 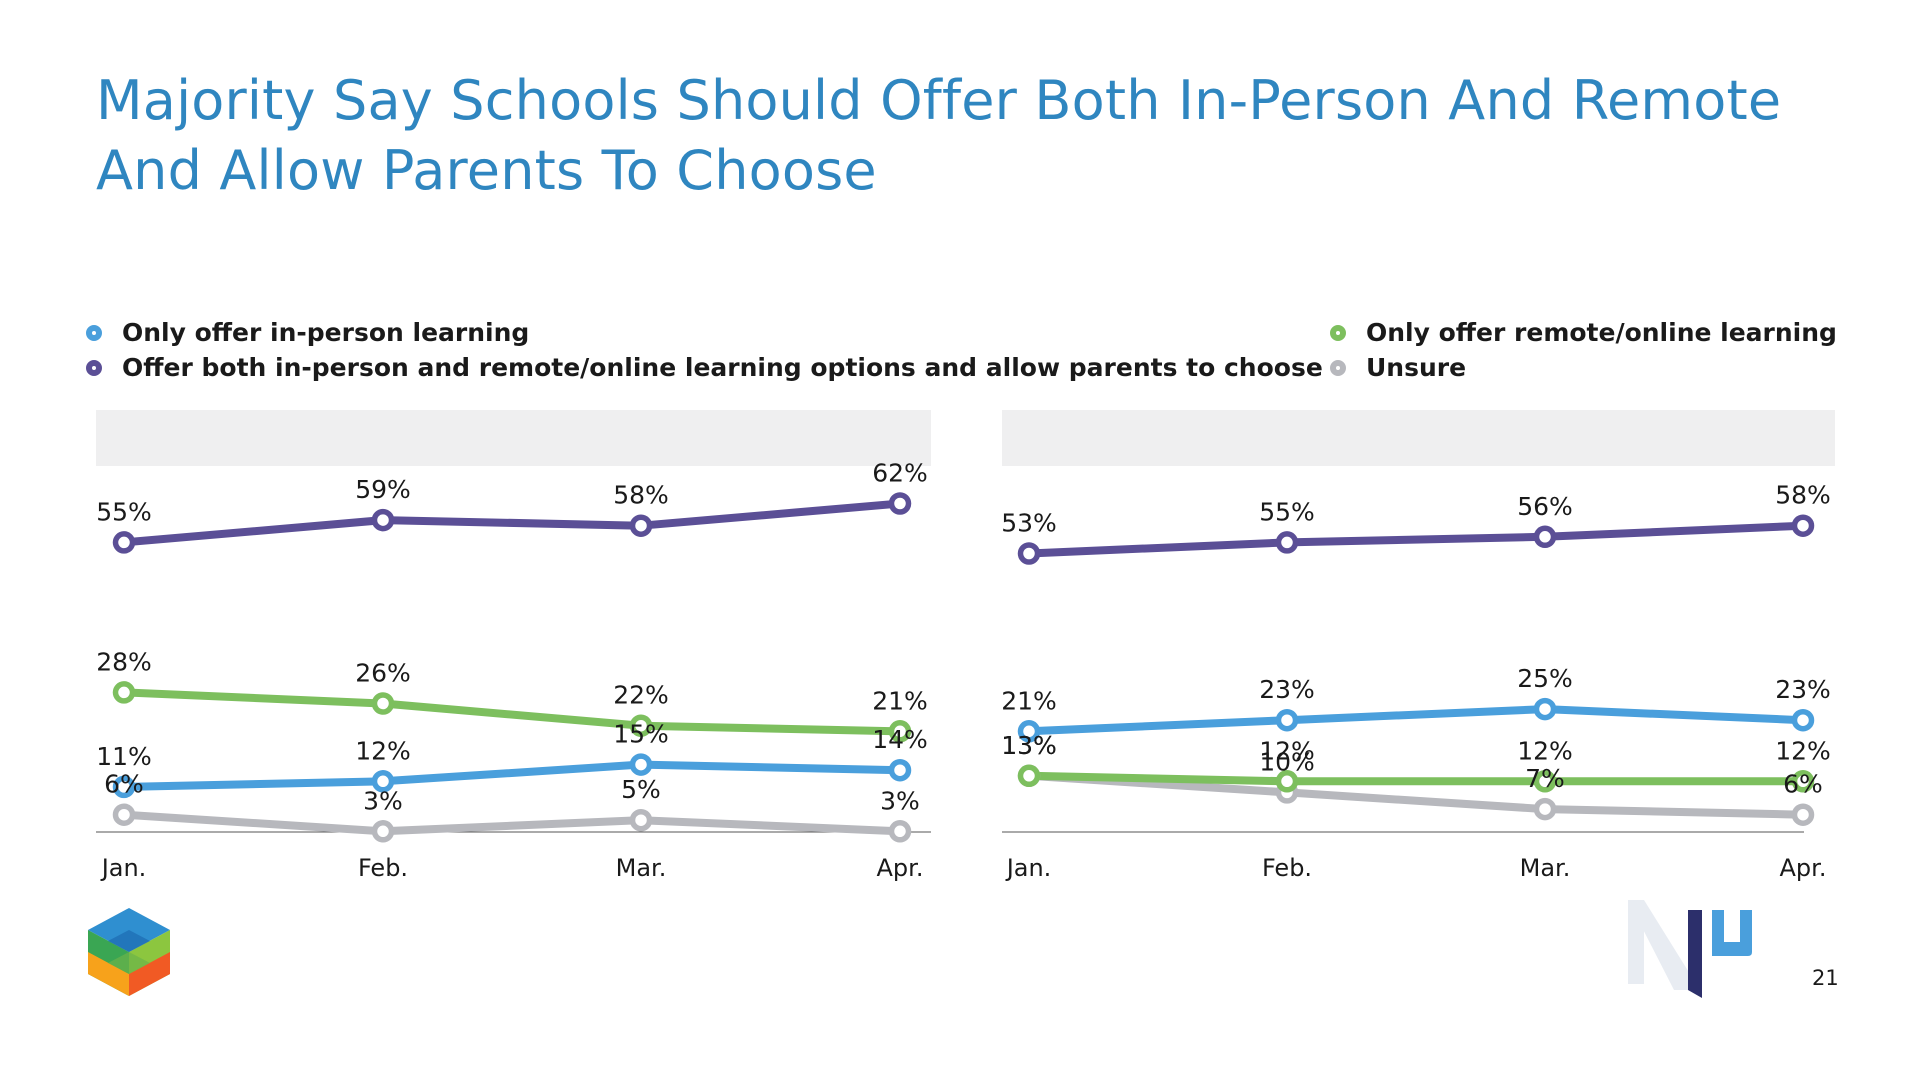 I want to click on legend-label: Only offer remote/online learning, so click(x=1601, y=332).